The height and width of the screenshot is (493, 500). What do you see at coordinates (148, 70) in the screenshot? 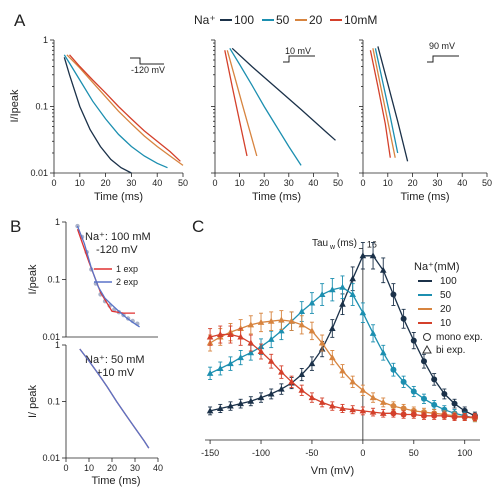
I see `protocol-label: -120 mV` at bounding box center [148, 70].